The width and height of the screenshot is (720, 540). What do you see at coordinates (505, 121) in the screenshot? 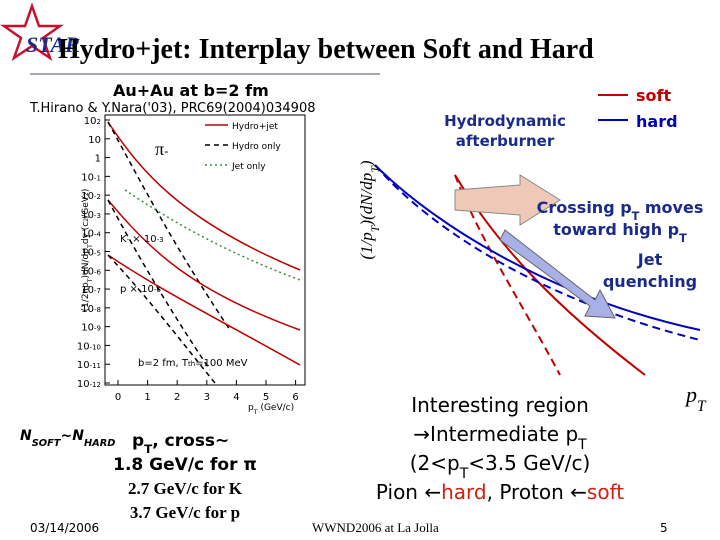
I see `annotation: Hydrodynamic` at bounding box center [505, 121].